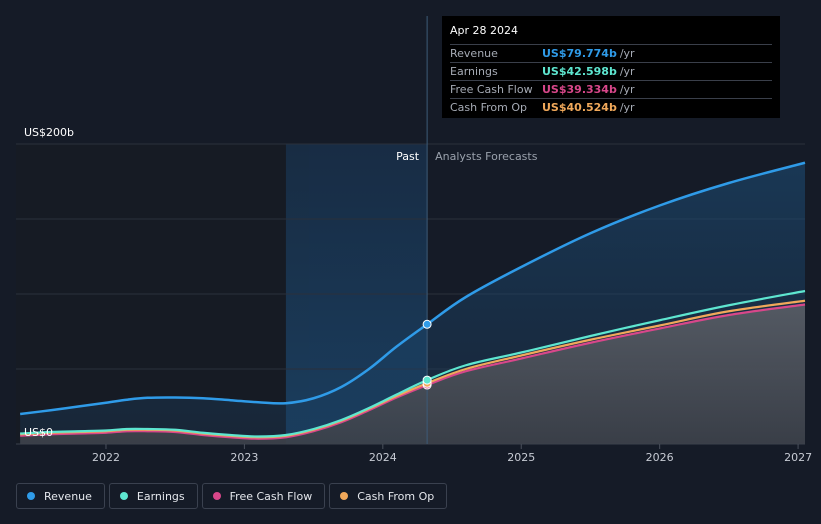 The height and width of the screenshot is (524, 821). What do you see at coordinates (660, 457) in the screenshot?
I see `x-tick-label: 2026` at bounding box center [660, 457].